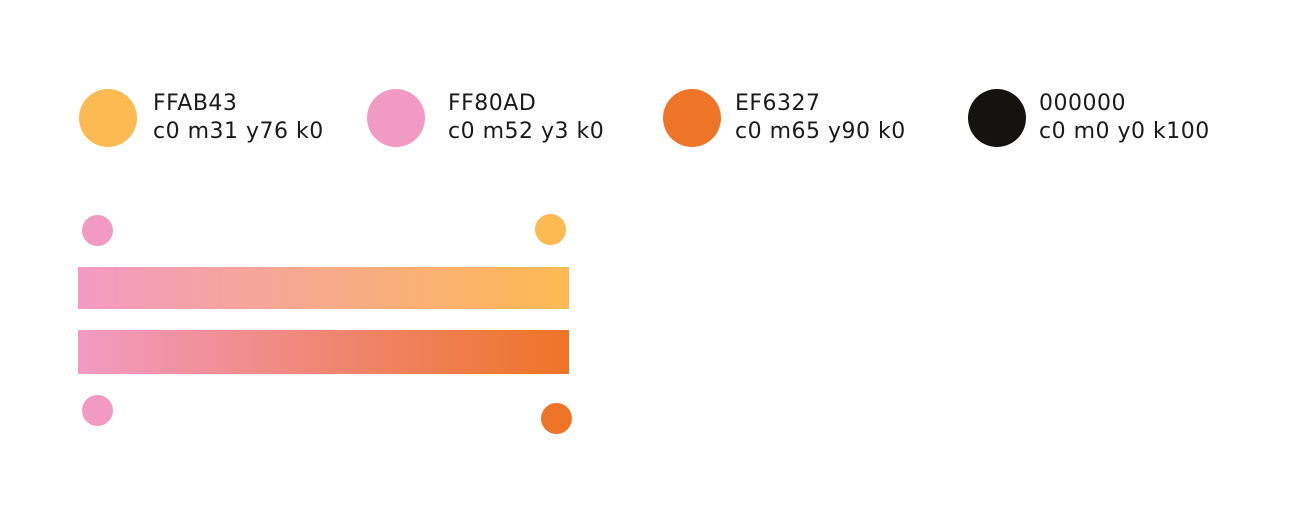 The height and width of the screenshot is (522, 1300). What do you see at coordinates (1124, 131) in the screenshot?
I see `cmyk-label: c0 m0 y0 k100` at bounding box center [1124, 131].